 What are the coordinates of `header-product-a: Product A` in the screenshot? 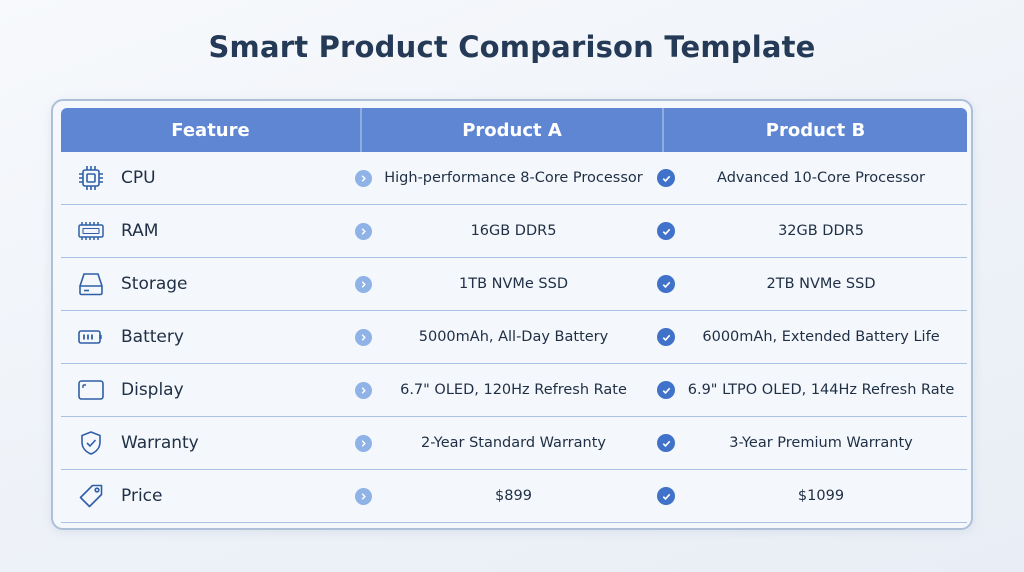 It's located at (513, 130).